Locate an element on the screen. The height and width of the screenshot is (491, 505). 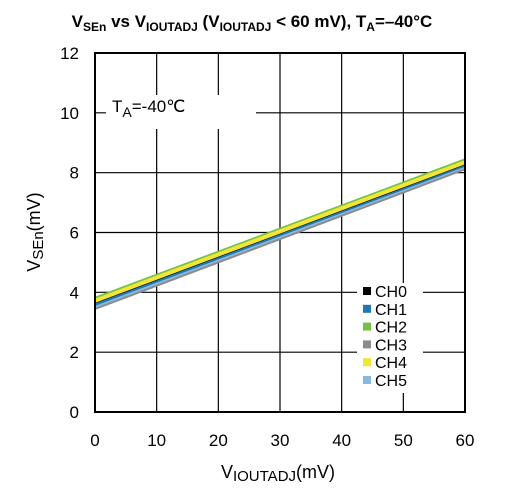
x-tick-label: 10 is located at coordinates (156, 440).